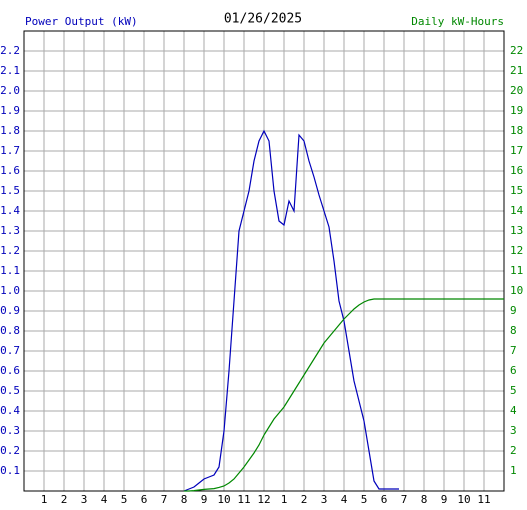  What do you see at coordinates (10, 210) in the screenshot?
I see `y-tick-label: 1.4` at bounding box center [10, 210].